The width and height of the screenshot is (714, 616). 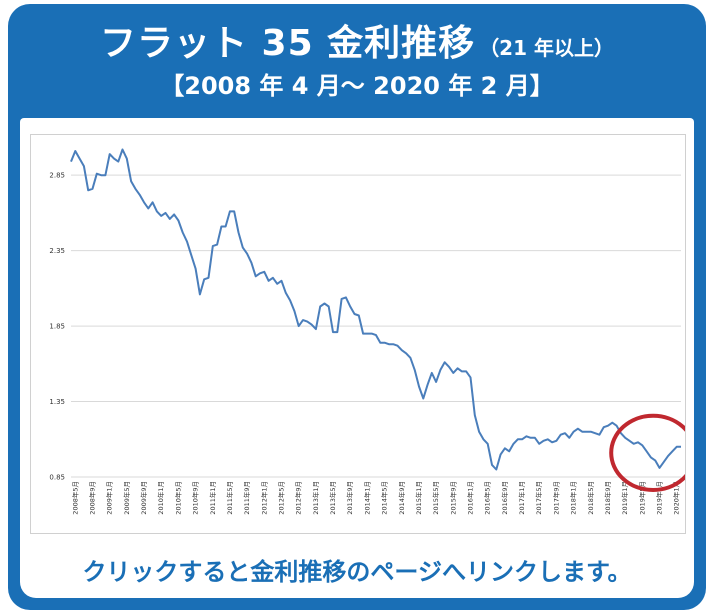 What do you see at coordinates (590, 498) in the screenshot?
I see `x-tick-label: 2018年5月` at bounding box center [590, 498].